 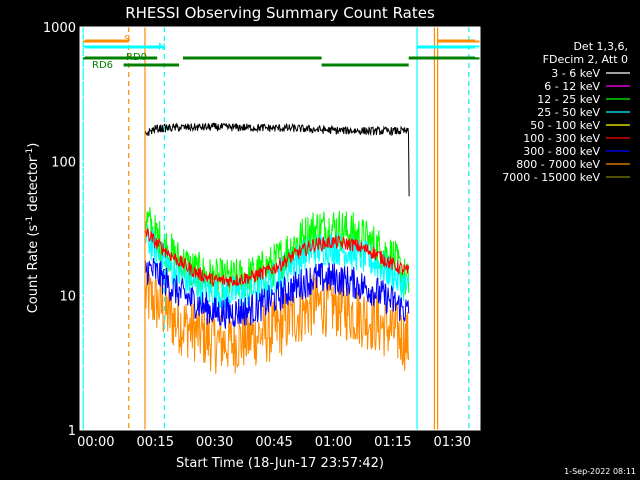 What do you see at coordinates (572, 86) in the screenshot?
I see `legend-entry-label: 6 - 12 keV` at bounding box center [572, 86].